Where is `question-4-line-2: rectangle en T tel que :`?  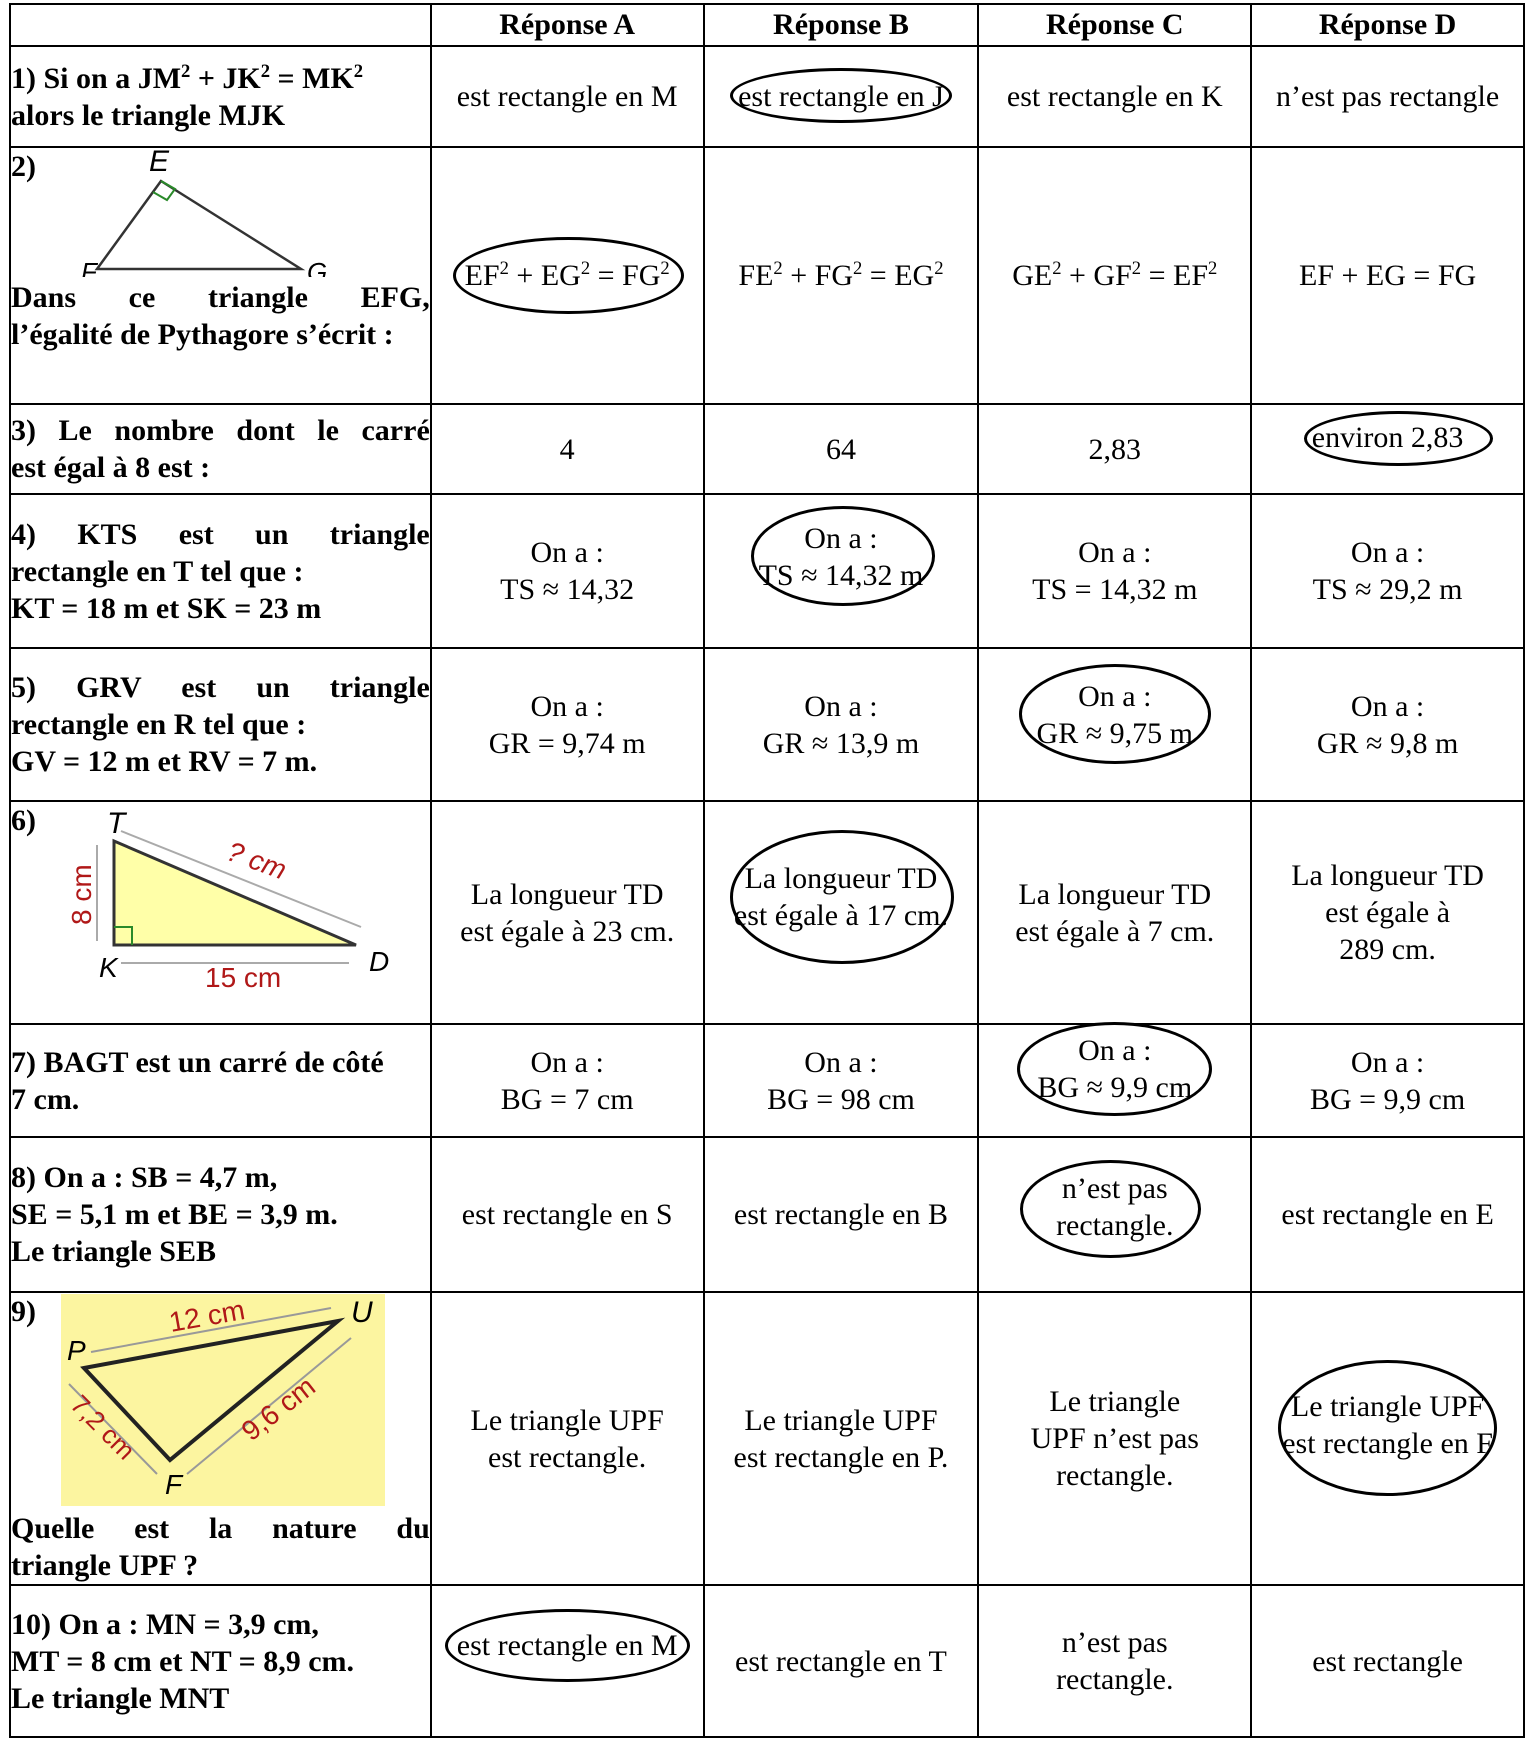 question-4-line-2: rectangle en T tel que : is located at coordinates (157, 571).